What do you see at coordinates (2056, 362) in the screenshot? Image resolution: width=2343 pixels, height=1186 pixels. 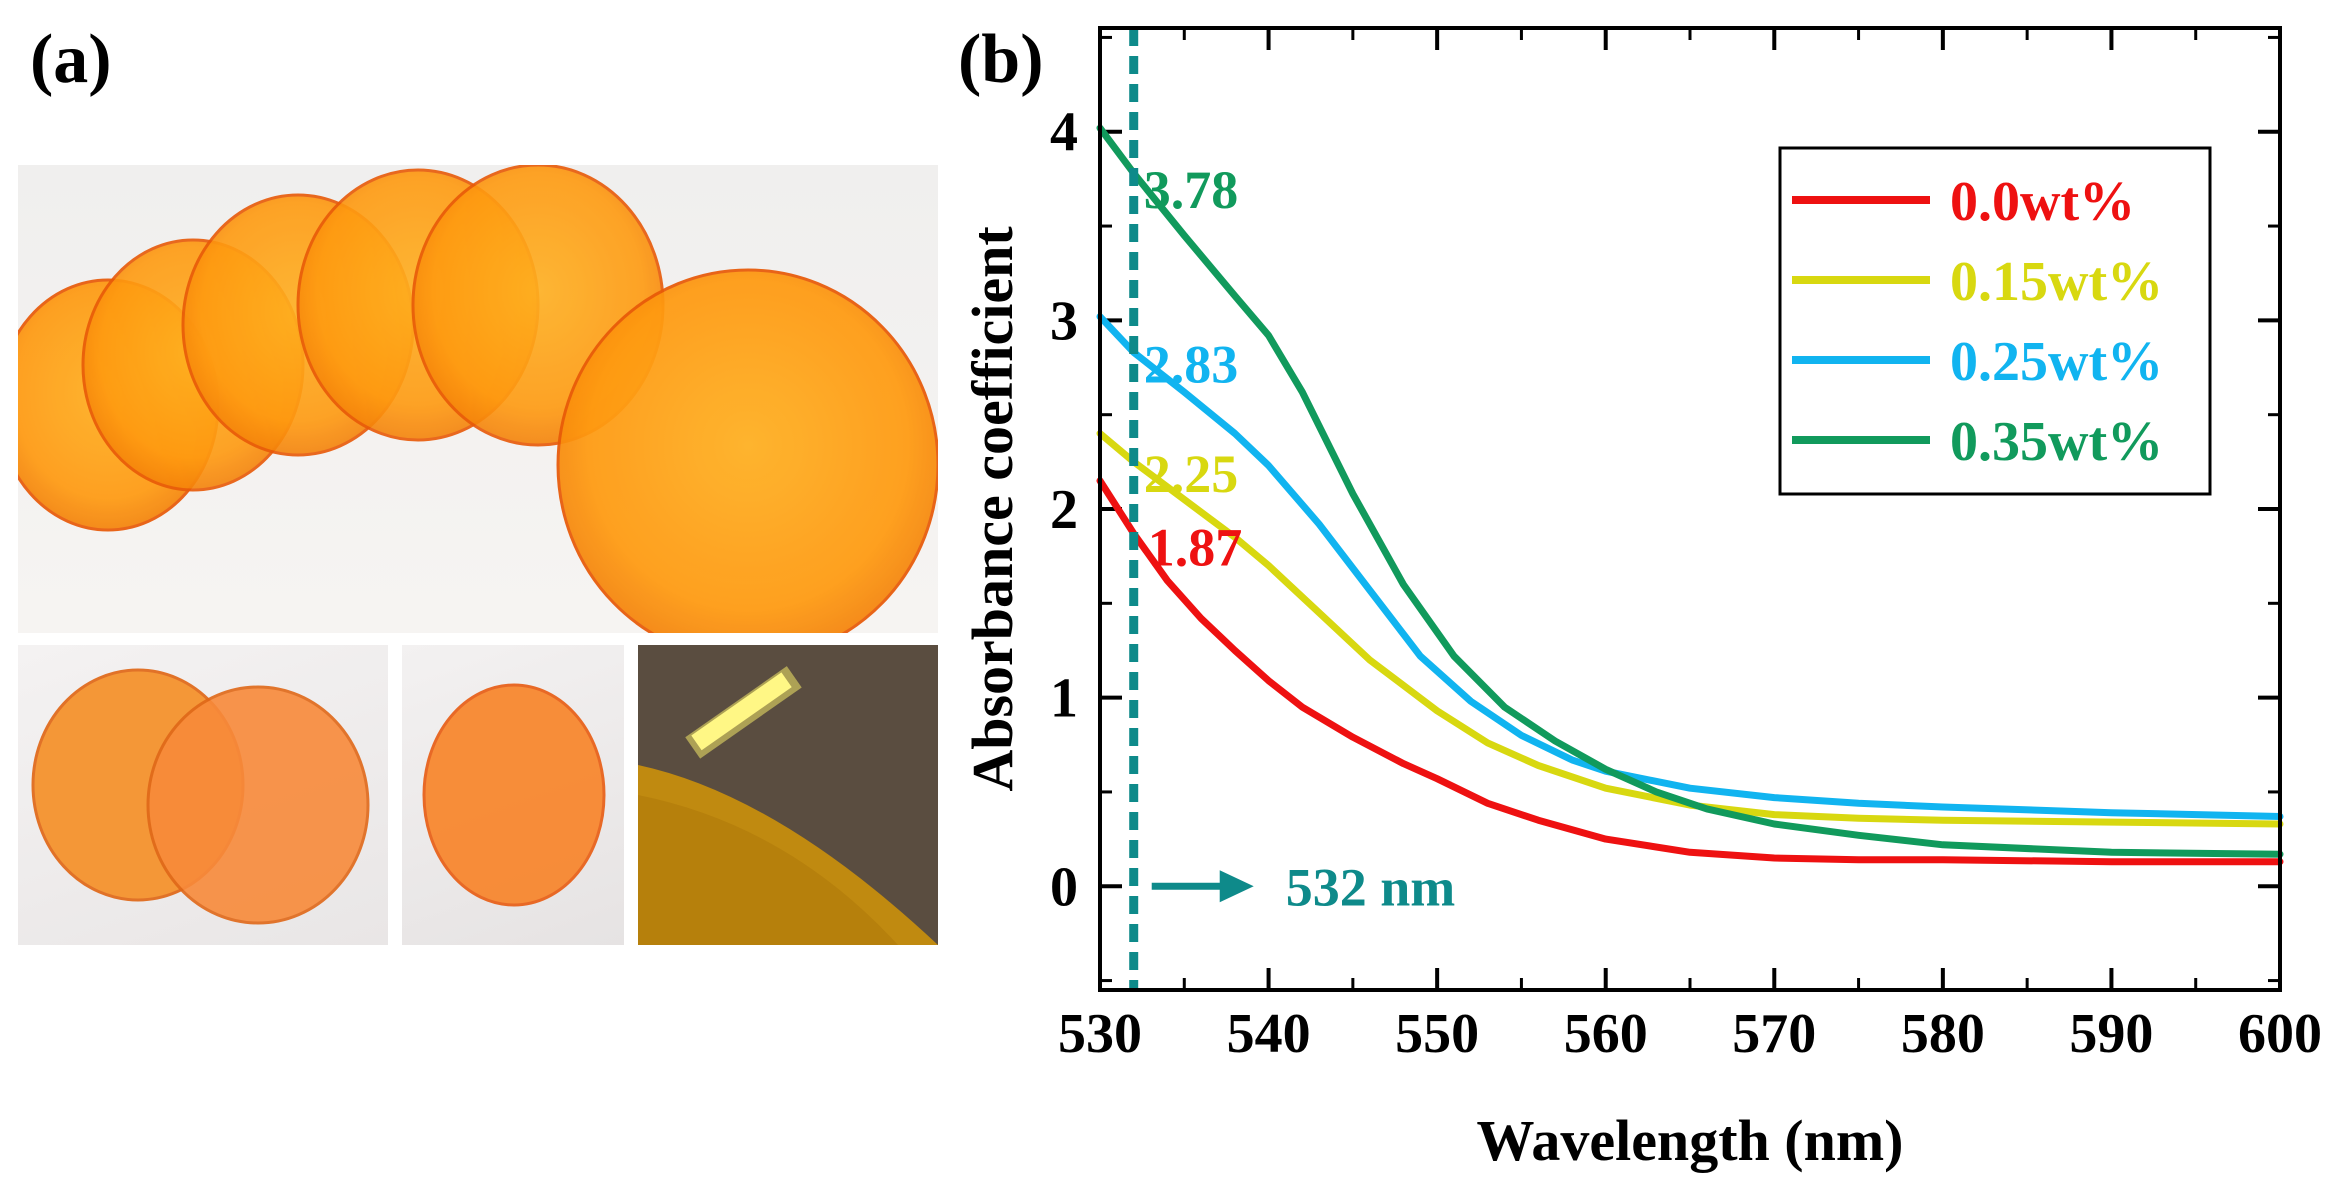 I see `legend-label: 0.25wt%` at bounding box center [2056, 362].